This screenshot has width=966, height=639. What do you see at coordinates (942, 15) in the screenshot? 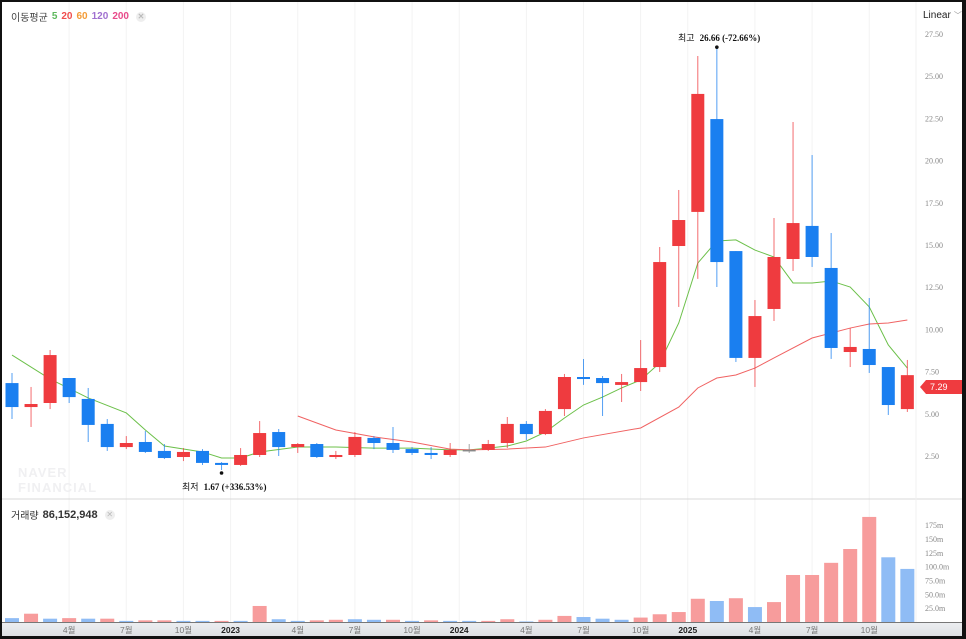
I see `scale-dropdown: Linear ﹀` at bounding box center [942, 15].